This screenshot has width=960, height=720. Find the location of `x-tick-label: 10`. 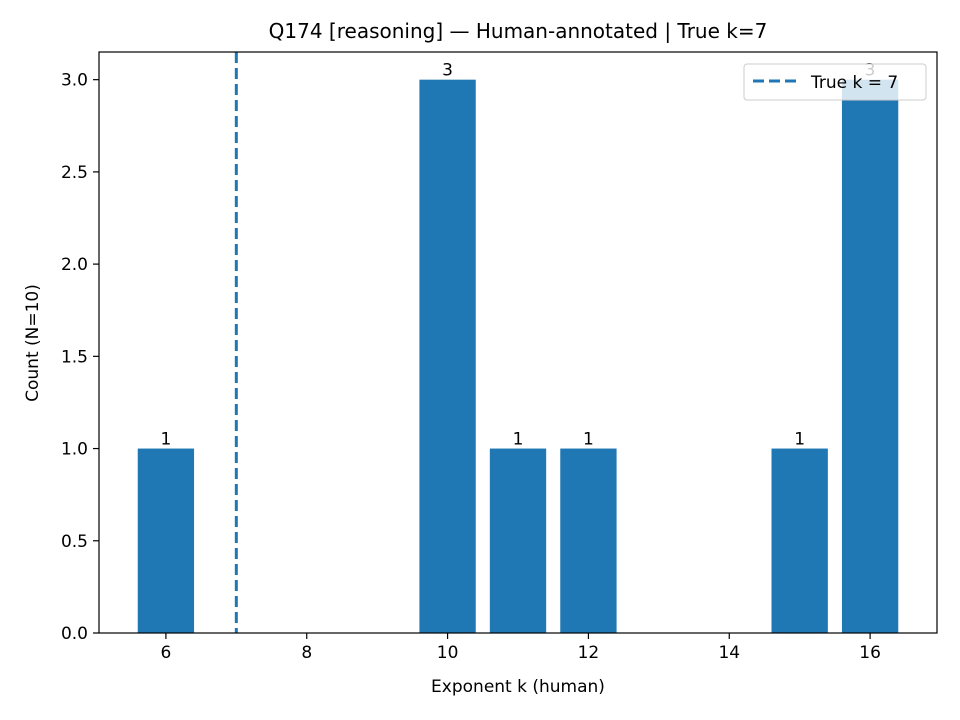

x-tick-label: 10 is located at coordinates (448, 653).